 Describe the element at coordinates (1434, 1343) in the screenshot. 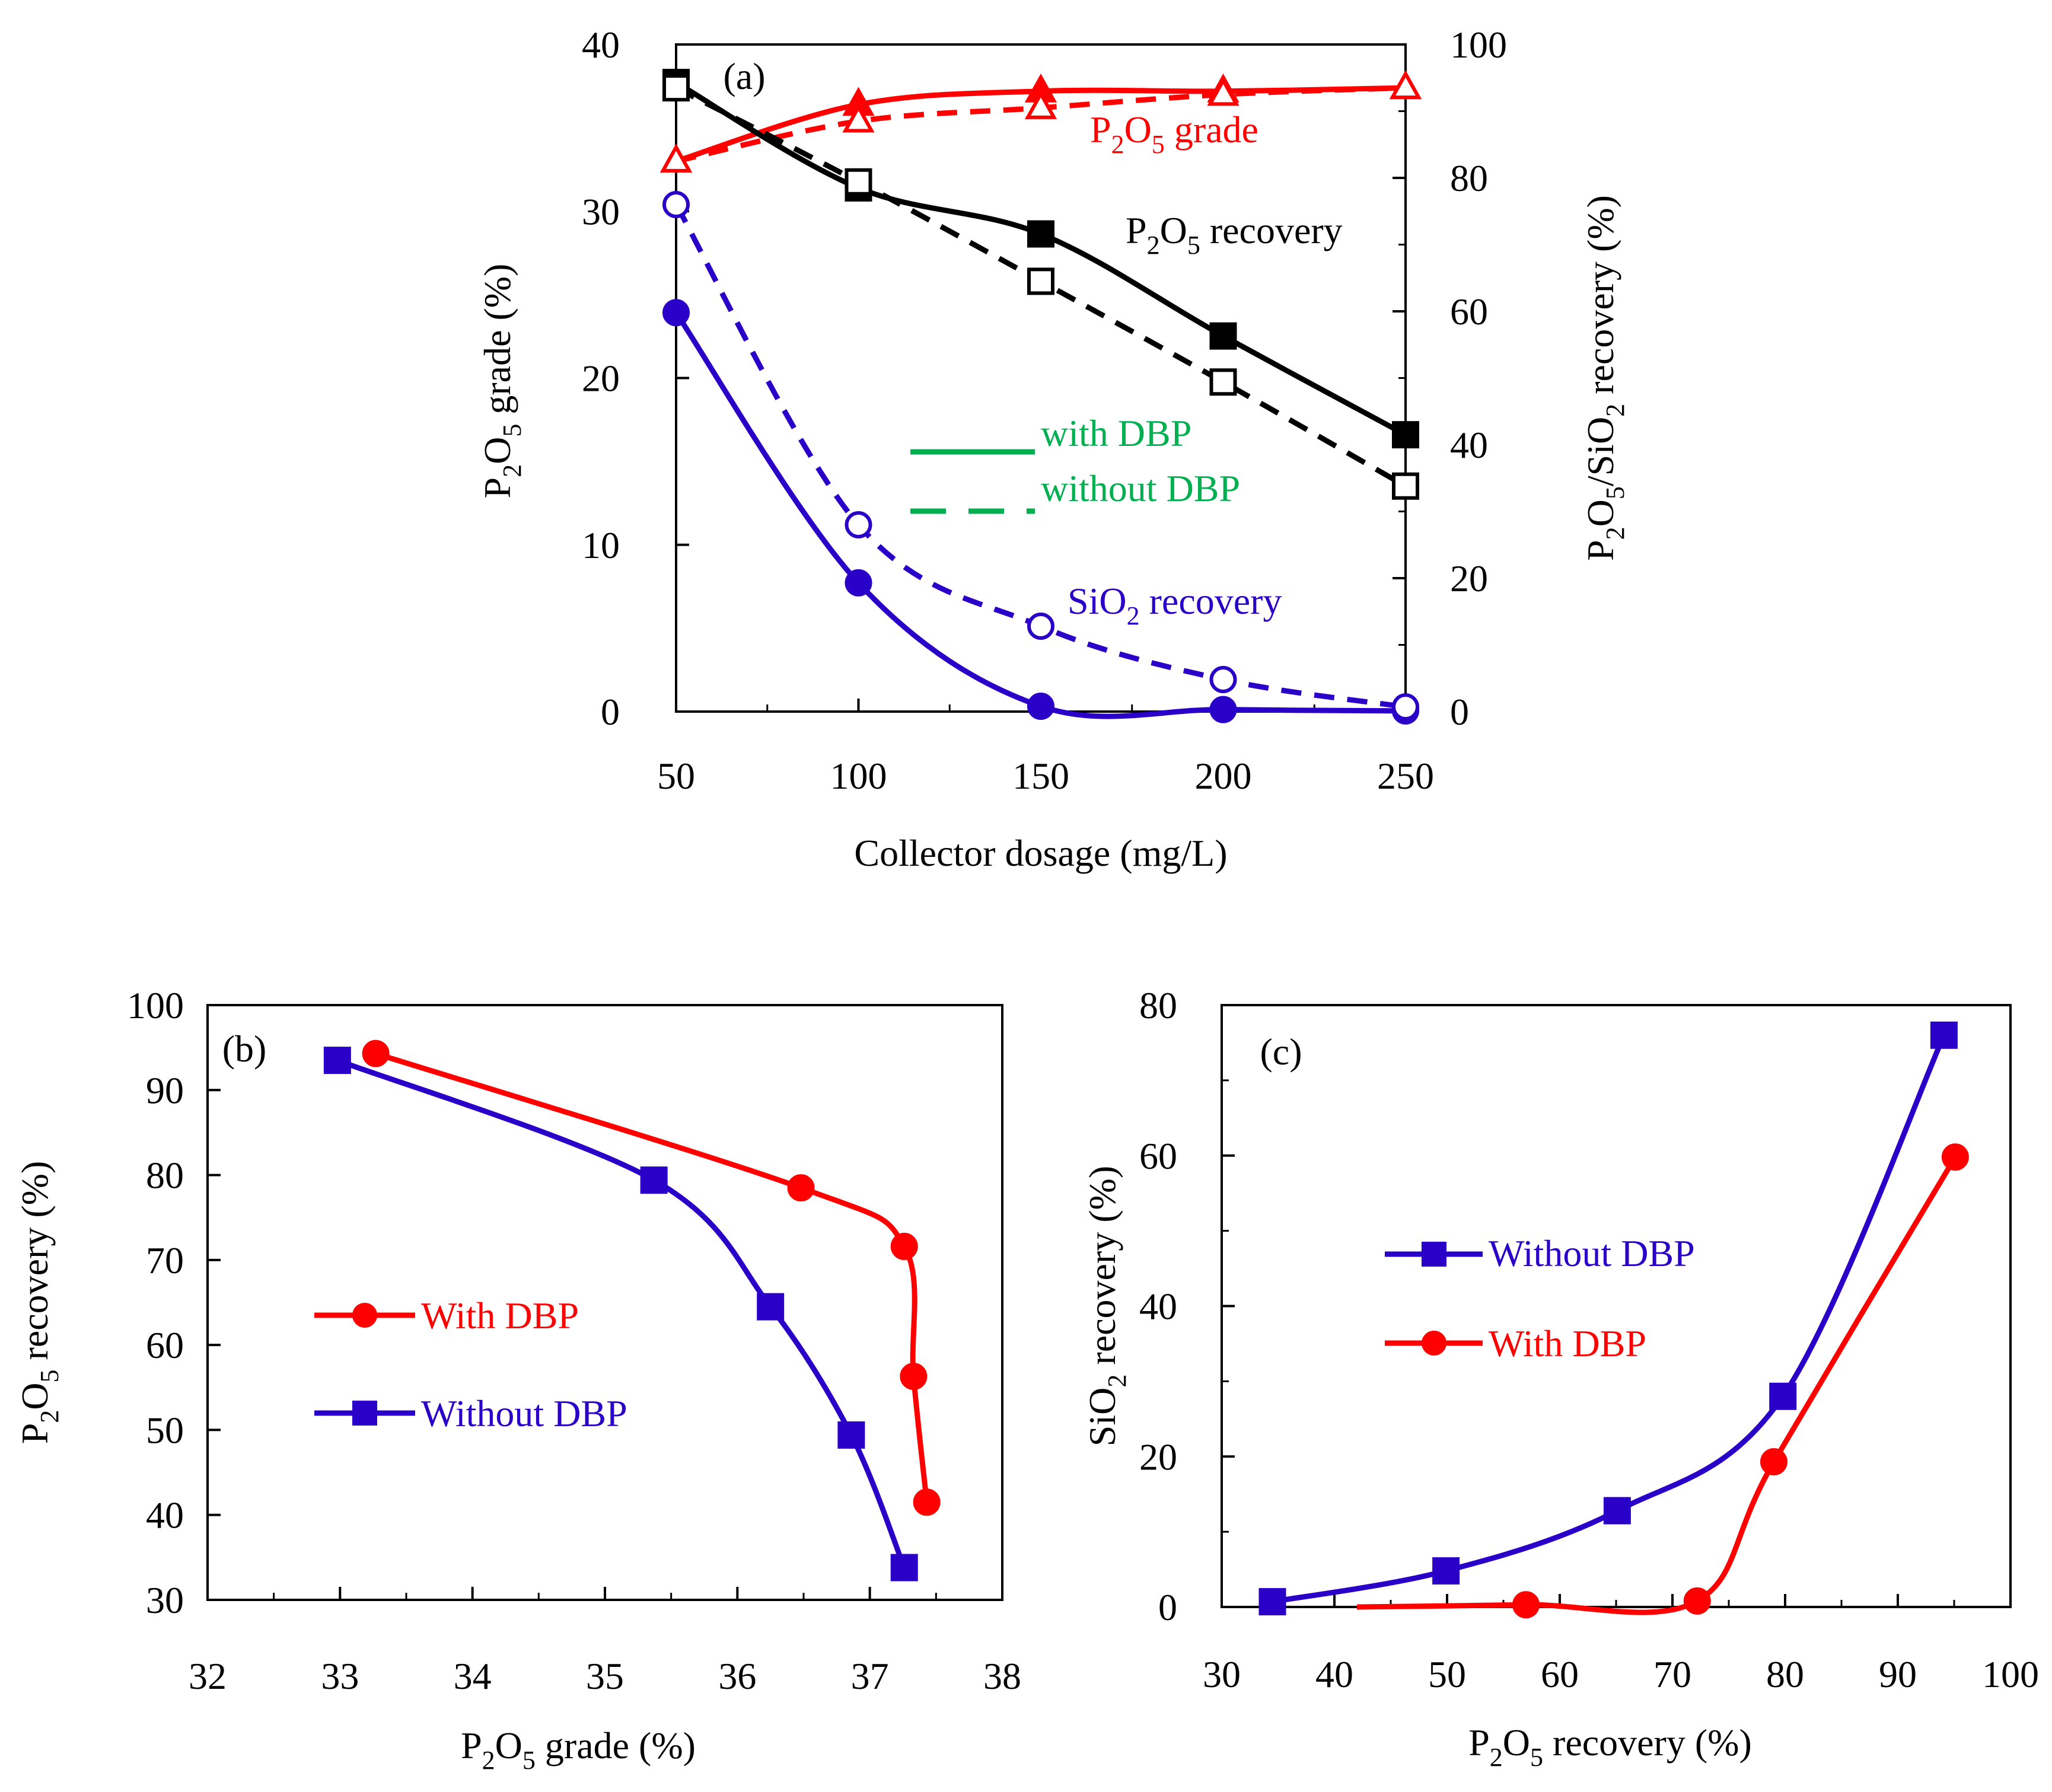

I see `legend-marker-with-dbp-c` at that location.